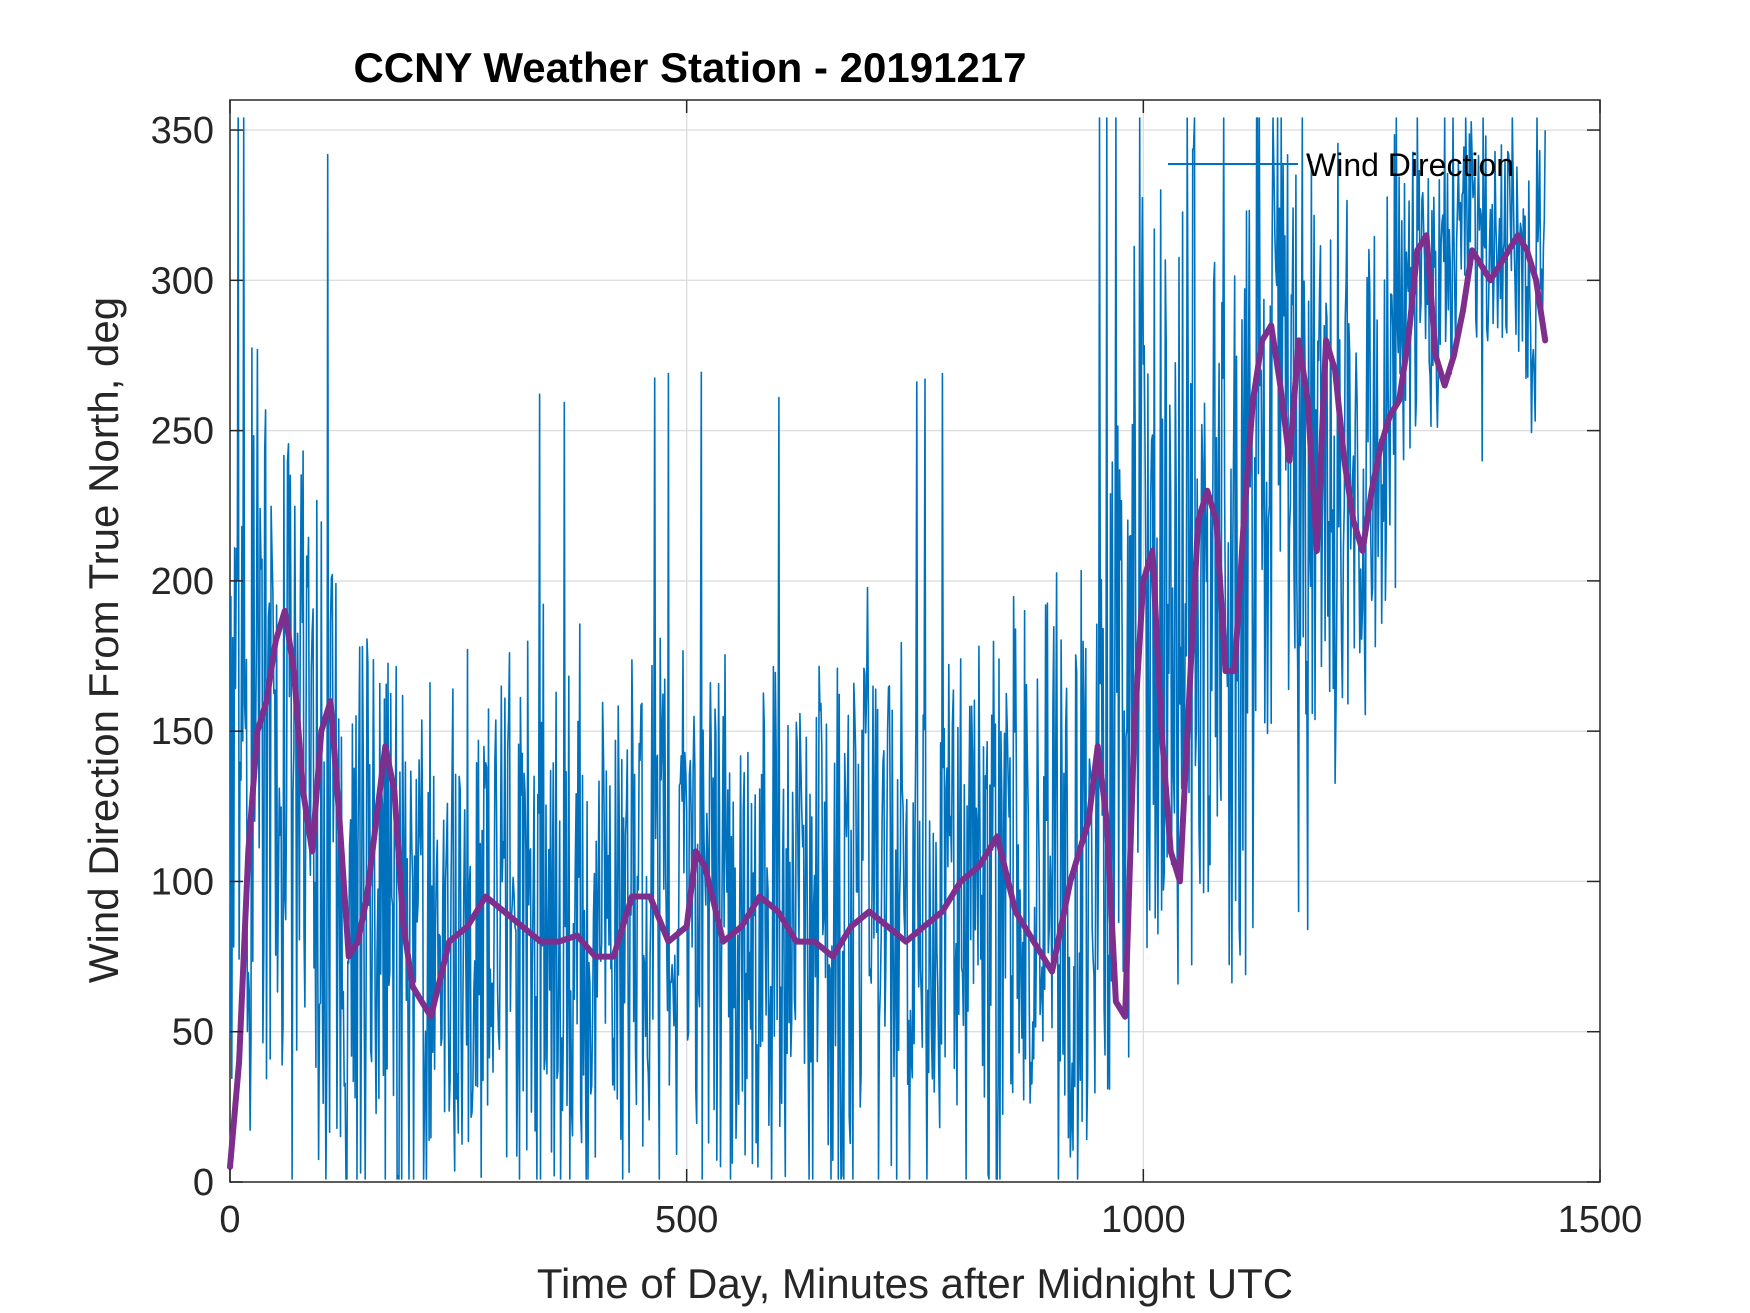 The image size is (1750, 1313). I want to click on y-tick-label: 300, so click(182, 281).